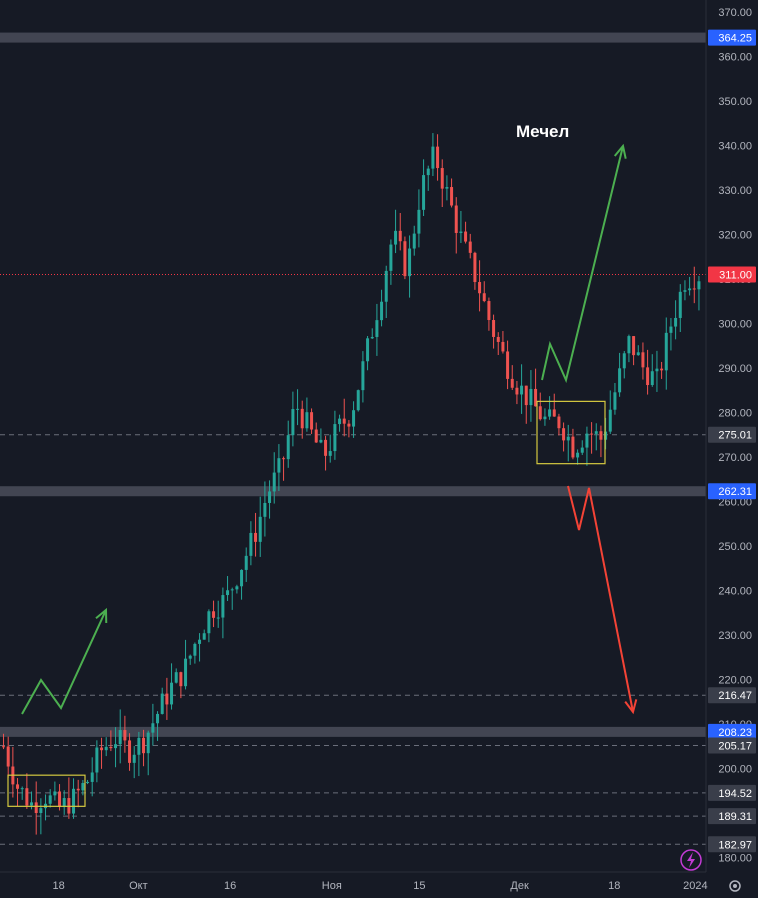  What do you see at coordinates (379, 885) in the screenshot?
I see `time-axis` at bounding box center [379, 885].